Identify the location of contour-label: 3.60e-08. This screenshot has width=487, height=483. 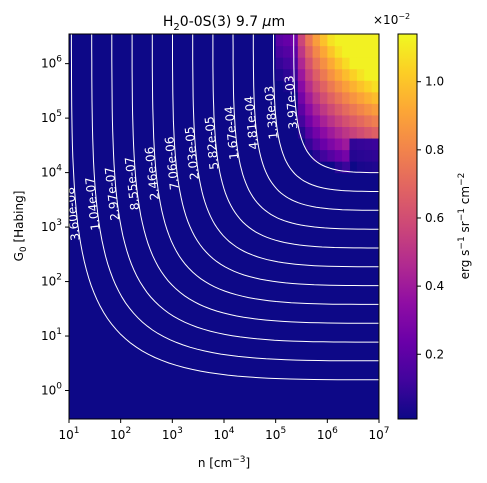
(73, 213).